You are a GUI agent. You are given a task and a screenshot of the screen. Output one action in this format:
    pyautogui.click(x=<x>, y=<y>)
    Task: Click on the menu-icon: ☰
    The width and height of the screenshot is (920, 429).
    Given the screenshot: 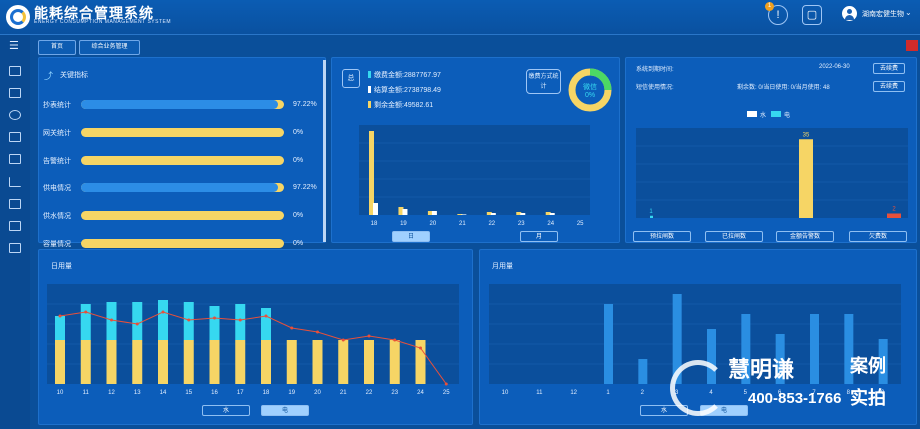 What is the action you would take?
    pyautogui.click(x=14, y=46)
    